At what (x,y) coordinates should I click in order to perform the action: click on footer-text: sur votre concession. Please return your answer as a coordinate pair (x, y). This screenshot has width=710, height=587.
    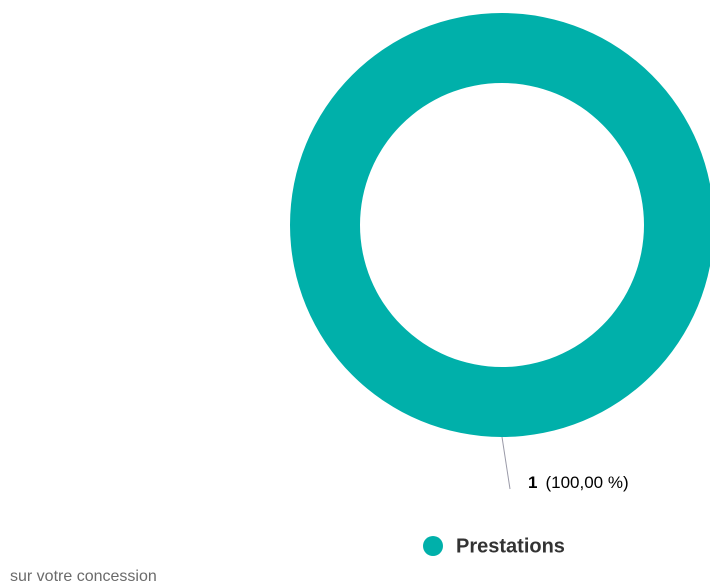
    Looking at the image, I should click on (83, 576).